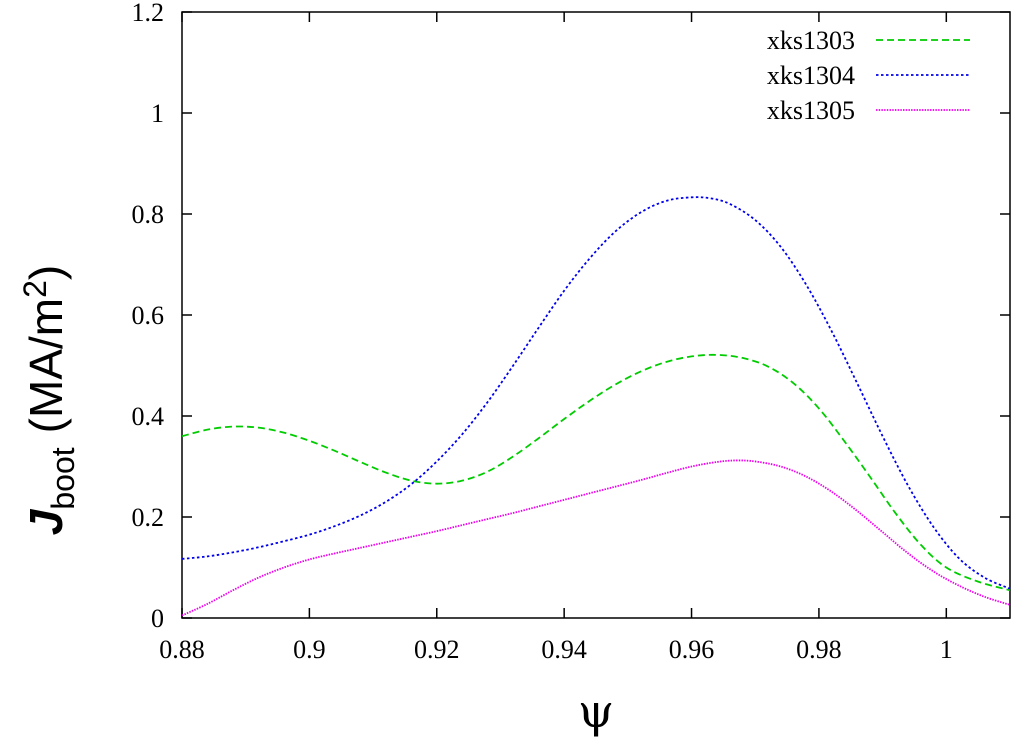  Describe the element at coordinates (46, 365) in the screenshot. I see `y-axis-unit-prefix: (MA/m` at that location.